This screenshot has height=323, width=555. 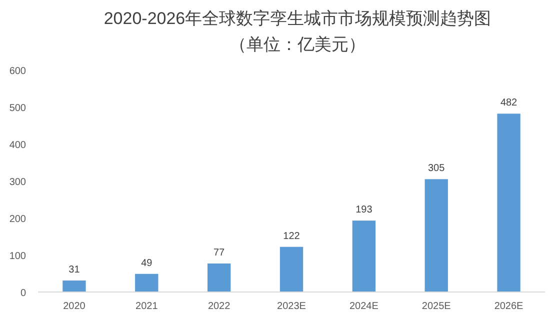 What do you see at coordinates (17, 108) in the screenshot?
I see `y-tick-label: 500` at bounding box center [17, 108].